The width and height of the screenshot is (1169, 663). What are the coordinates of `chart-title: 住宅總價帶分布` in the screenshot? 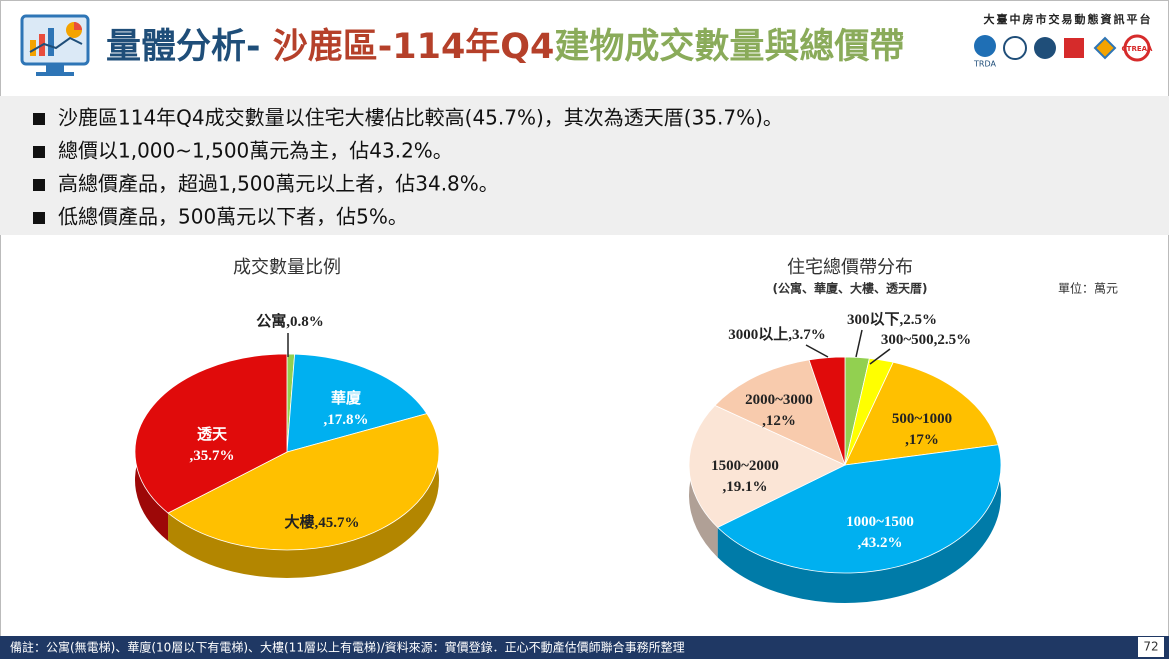 It's located at (850, 267).